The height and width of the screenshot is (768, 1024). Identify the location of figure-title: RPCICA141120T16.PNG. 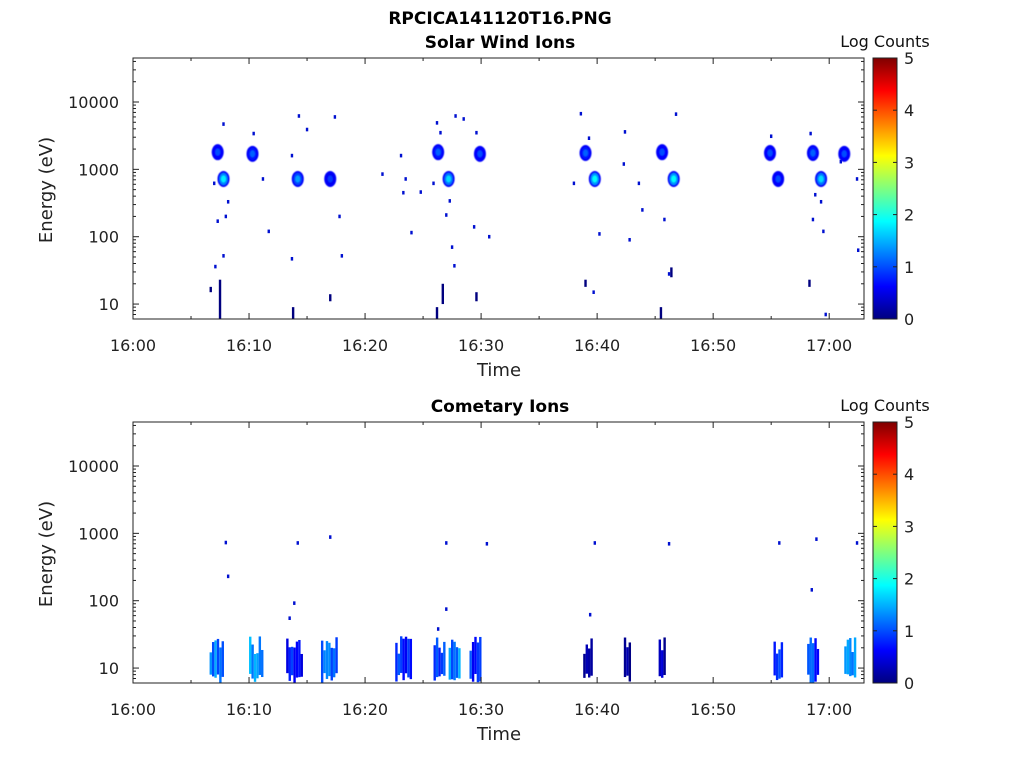
(499, 19).